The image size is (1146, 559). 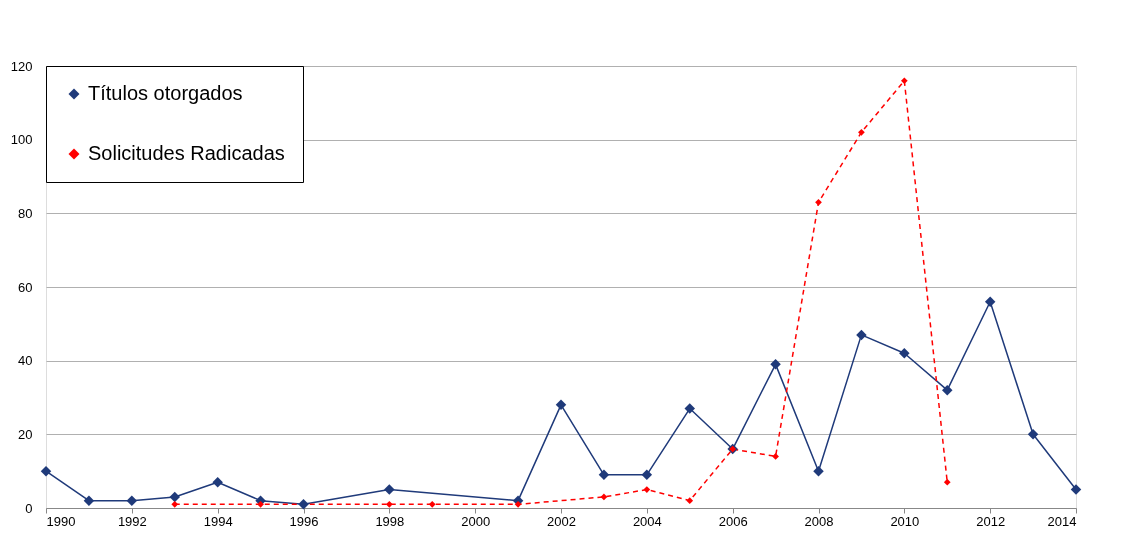 I want to click on x-tick-label: 2002, so click(x=561, y=521).